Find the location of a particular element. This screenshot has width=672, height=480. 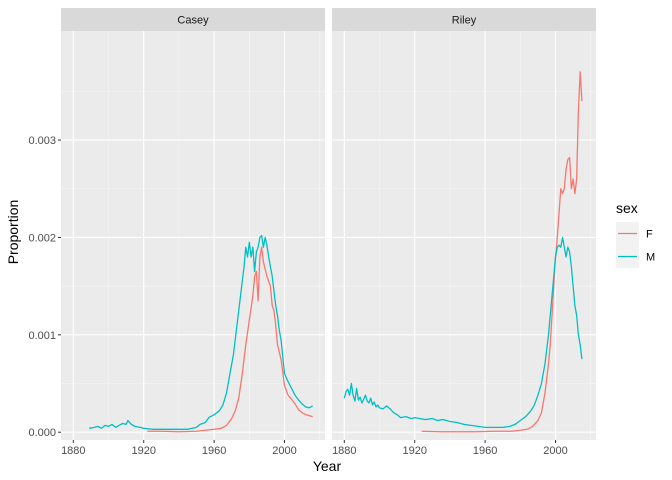

facet-strip-label: Casey is located at coordinates (193, 21).